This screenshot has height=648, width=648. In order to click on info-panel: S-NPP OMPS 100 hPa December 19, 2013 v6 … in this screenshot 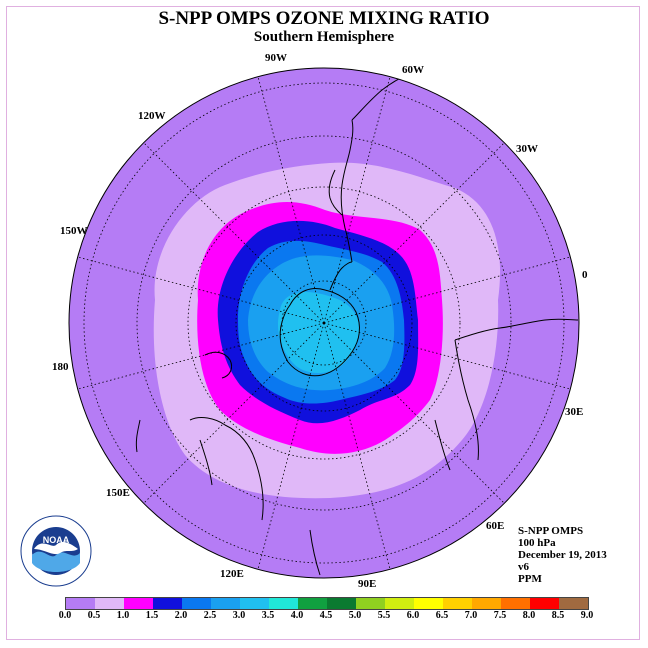, I will do `click(562, 555)`.